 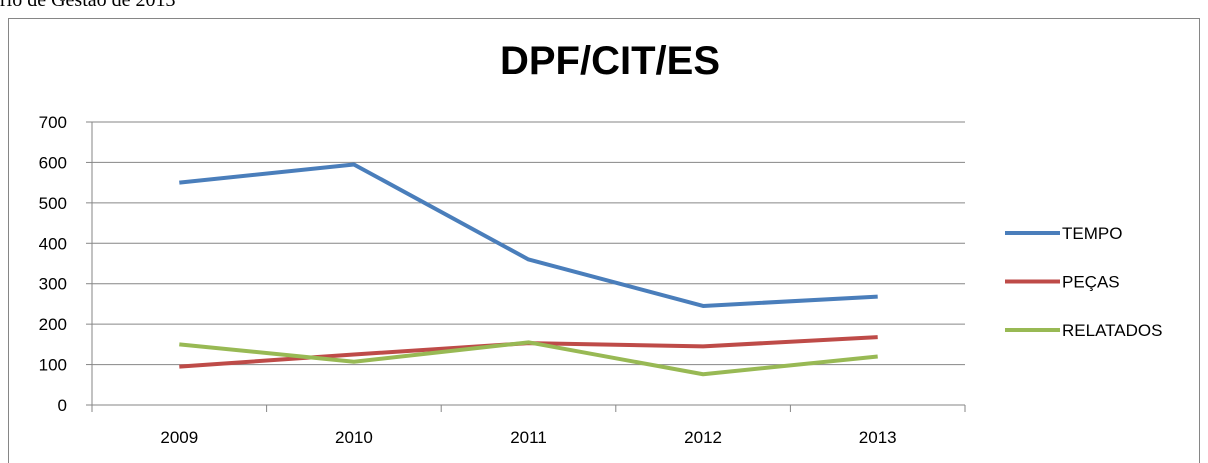 I want to click on x-tick-label: 2013, so click(x=878, y=437).